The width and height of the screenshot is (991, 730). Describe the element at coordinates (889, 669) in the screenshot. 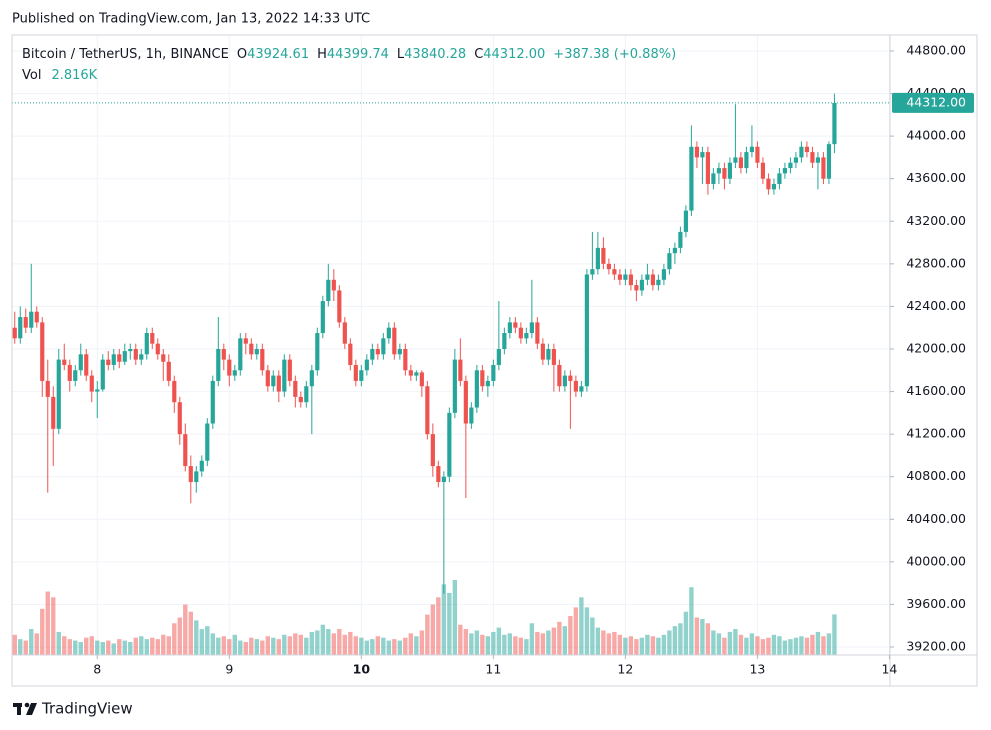

I see `x-tick-label: 14` at that location.